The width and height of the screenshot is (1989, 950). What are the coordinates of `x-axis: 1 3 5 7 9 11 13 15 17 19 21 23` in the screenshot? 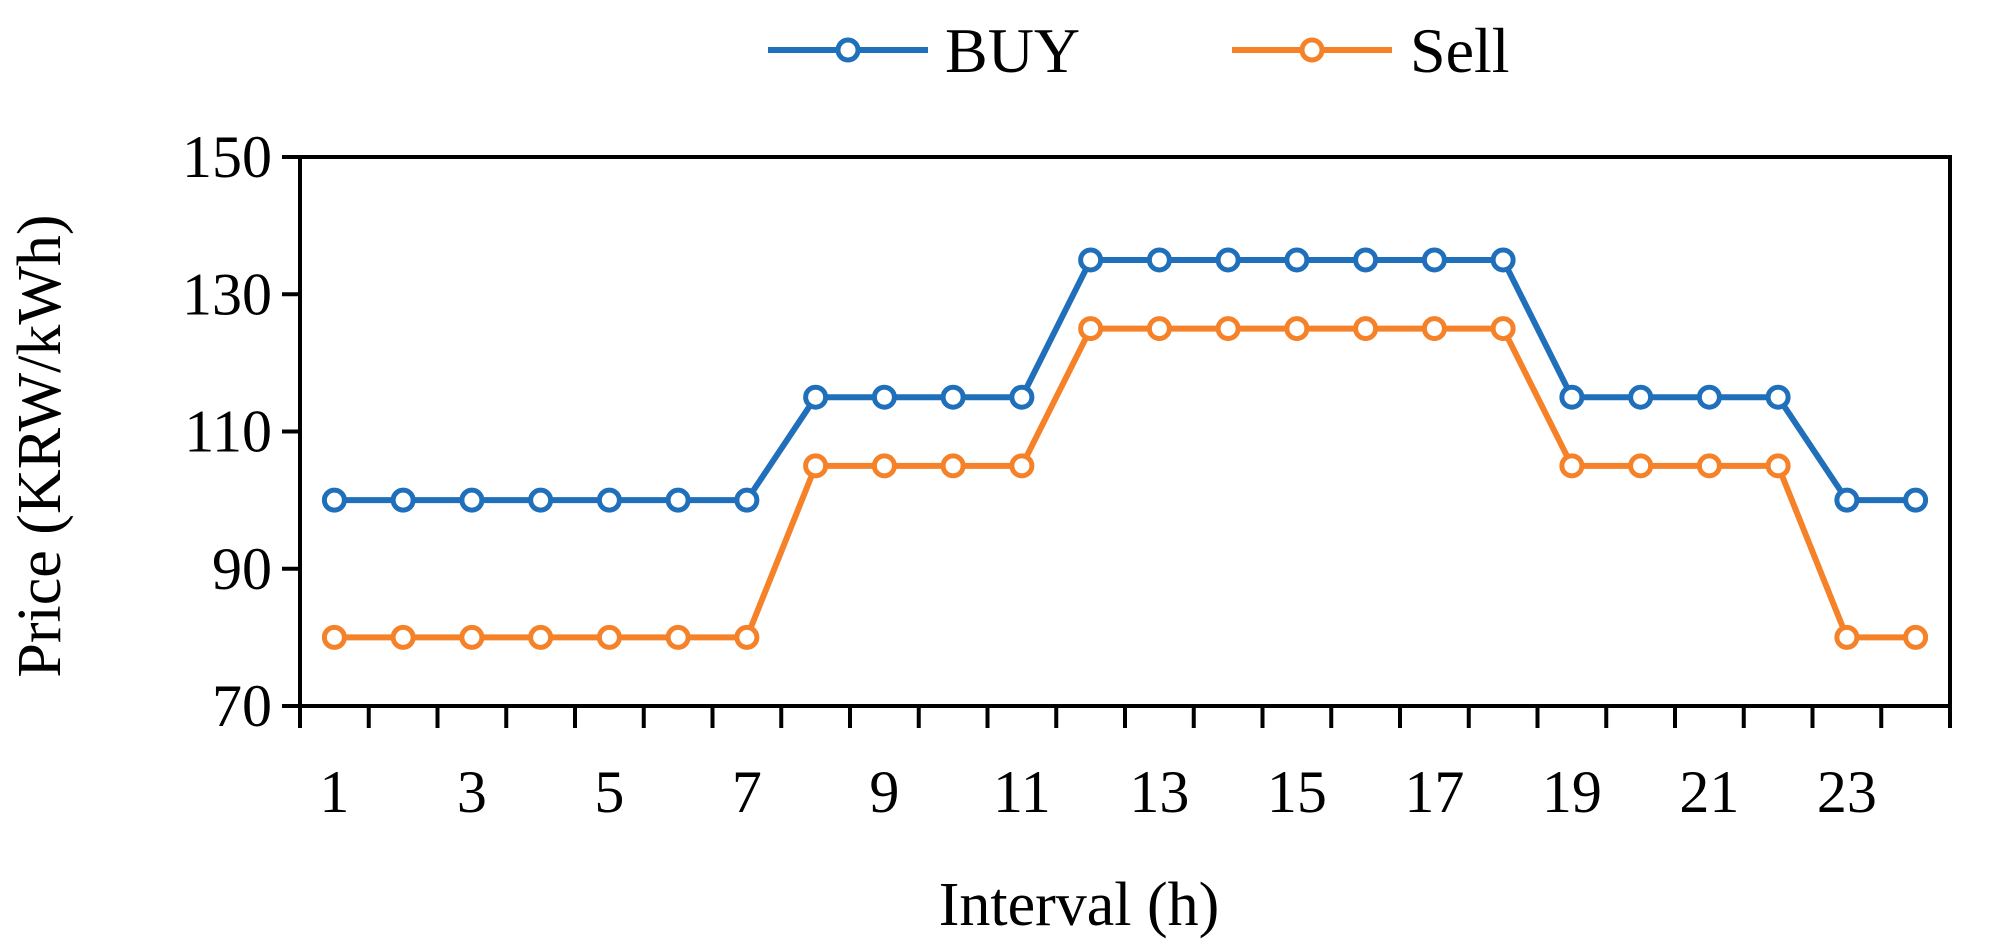 It's located at (1125, 765).